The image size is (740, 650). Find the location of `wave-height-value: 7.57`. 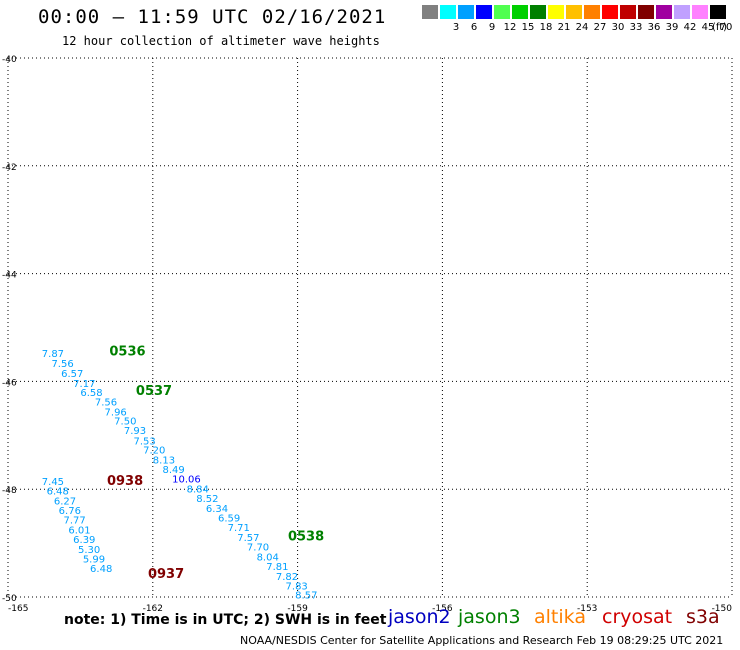

wave-height-value: 7.57 is located at coordinates (248, 538).